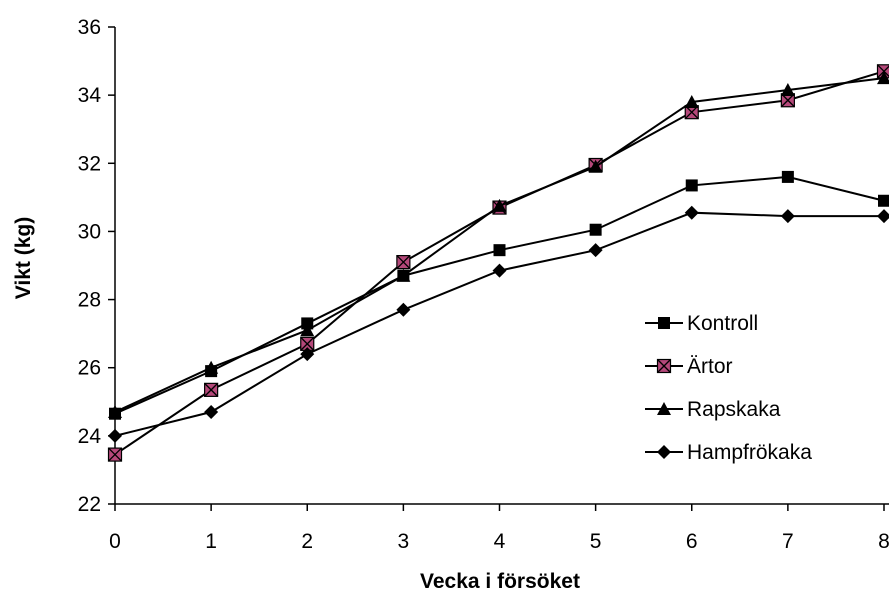 This screenshot has width=889, height=599. What do you see at coordinates (500, 541) in the screenshot?
I see `x-tick-label: 4` at bounding box center [500, 541].